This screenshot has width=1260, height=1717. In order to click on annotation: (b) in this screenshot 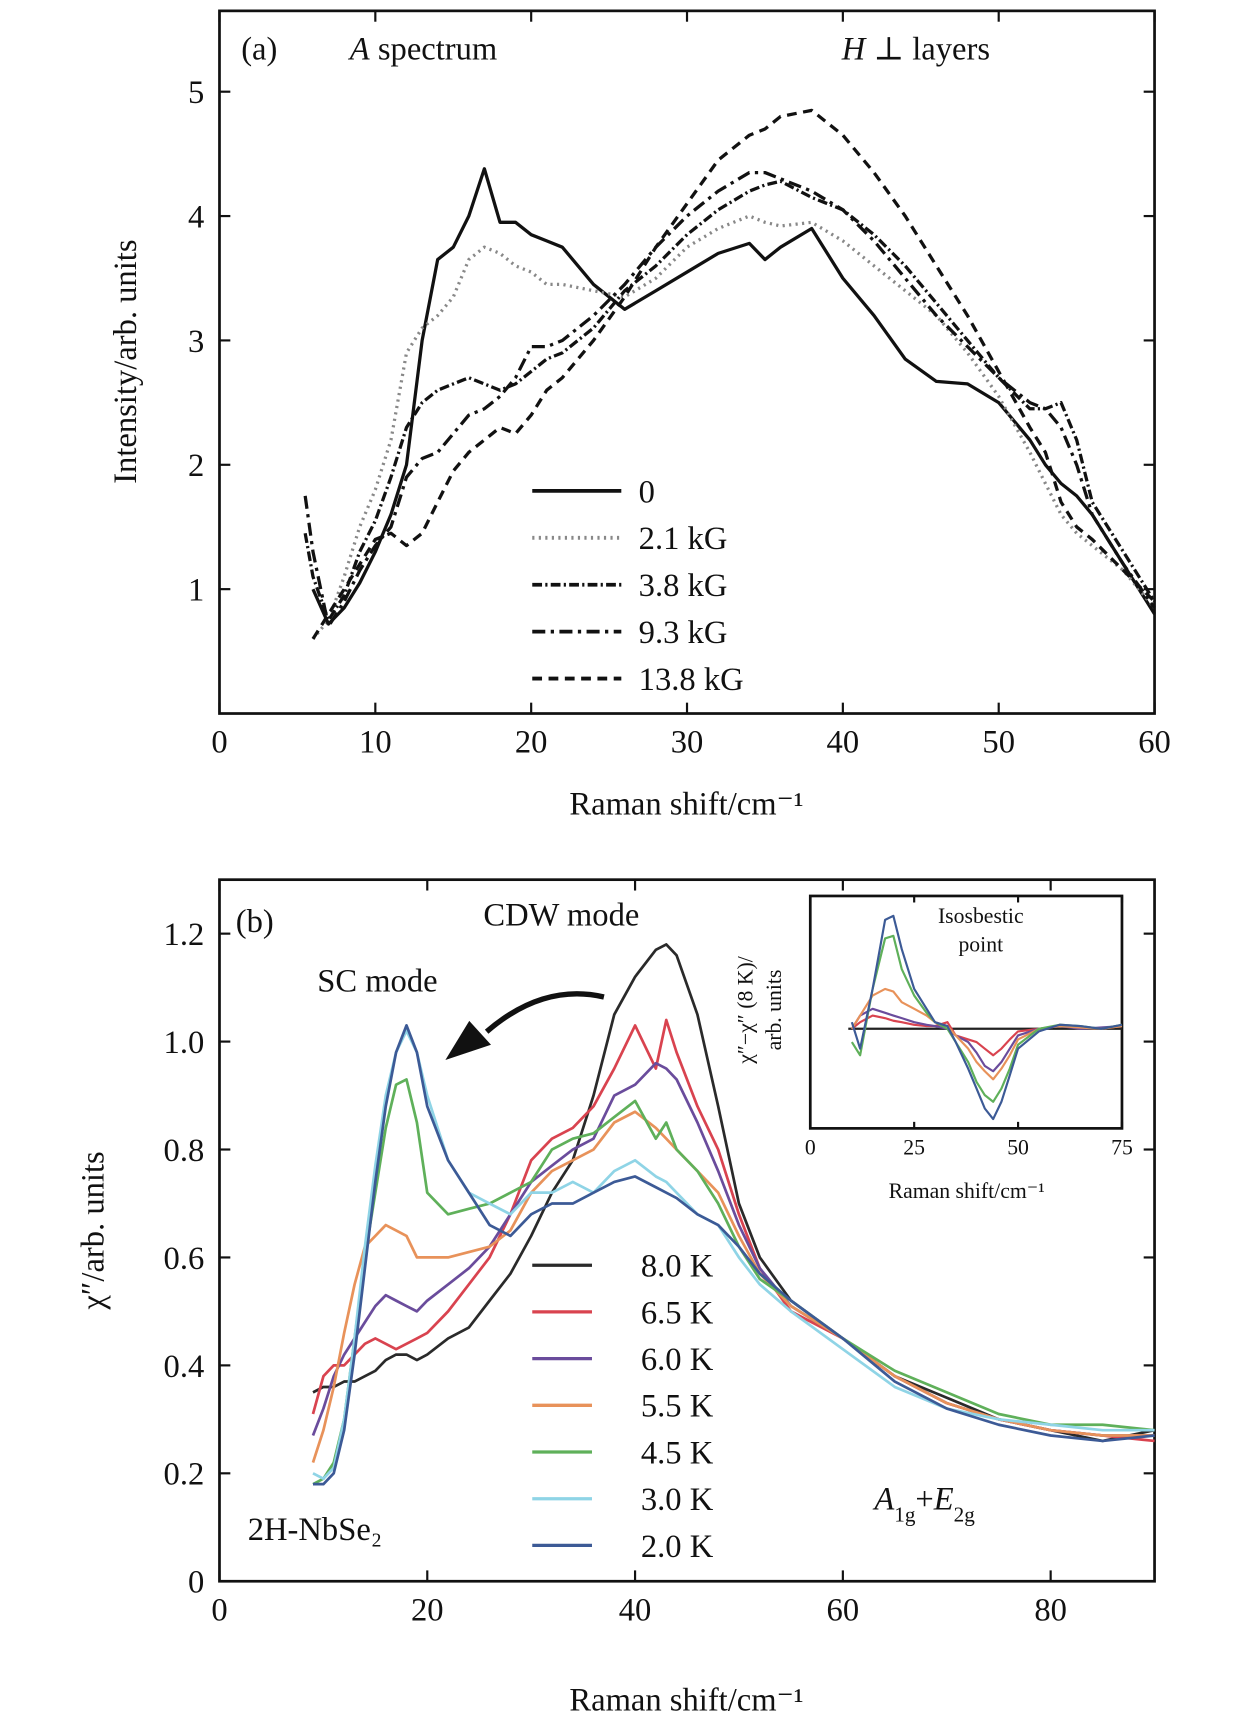, I will do `click(255, 922)`.